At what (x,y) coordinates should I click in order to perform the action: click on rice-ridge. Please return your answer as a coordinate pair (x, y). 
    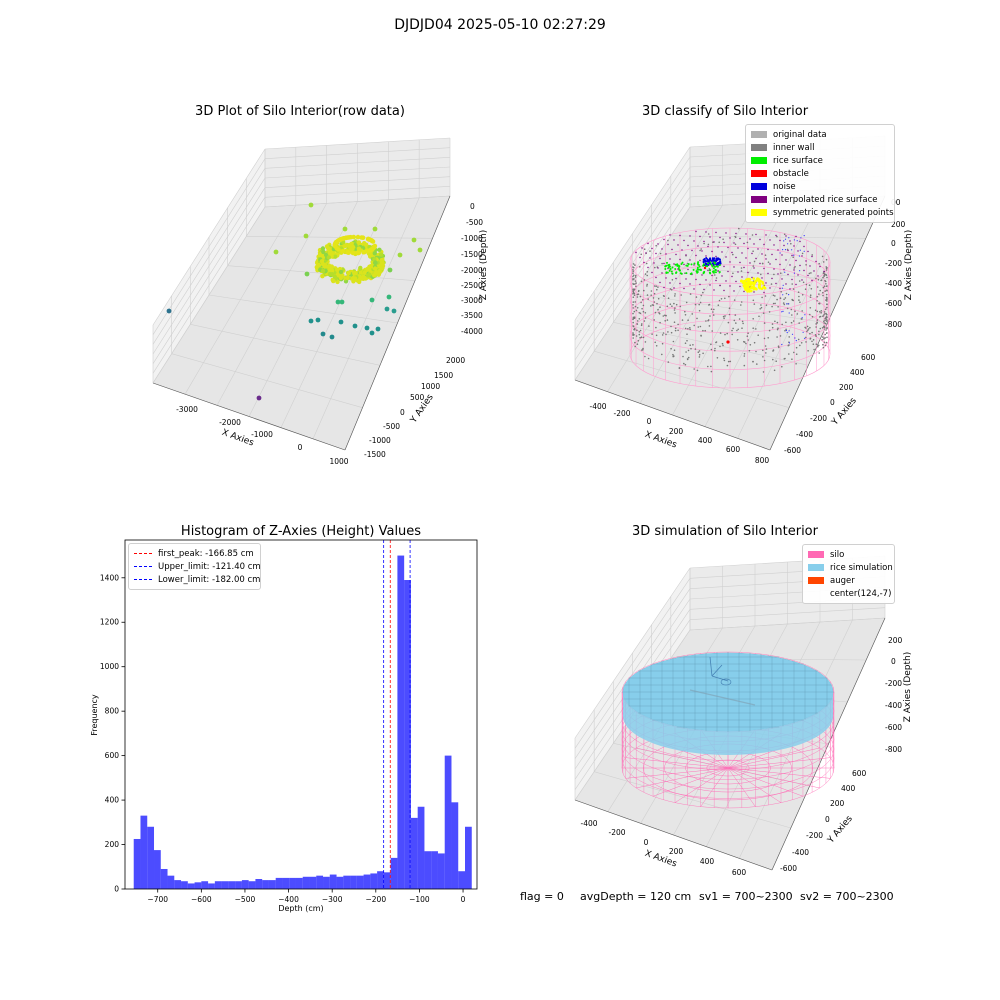
    Looking at the image, I should click on (722, 697).